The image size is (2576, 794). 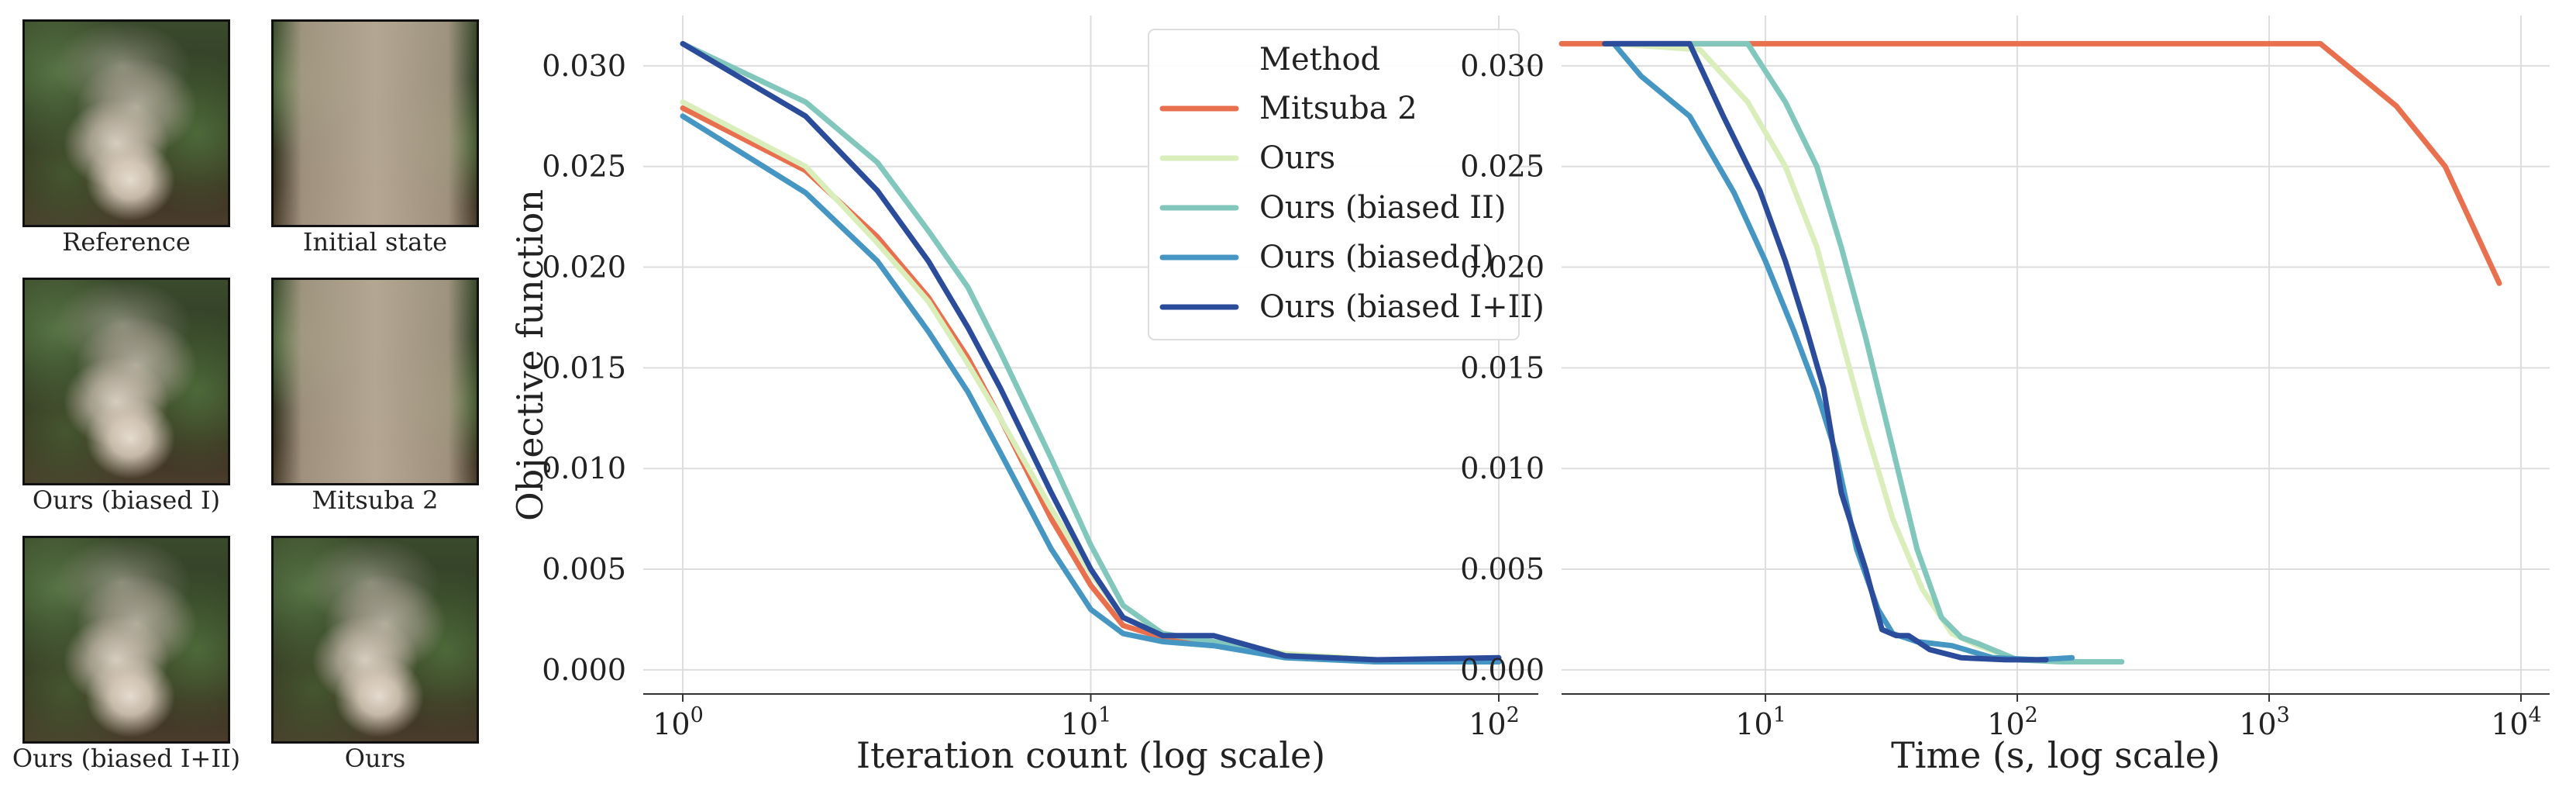 I want to click on x-tick-label: 10³, so click(x=2264, y=722).